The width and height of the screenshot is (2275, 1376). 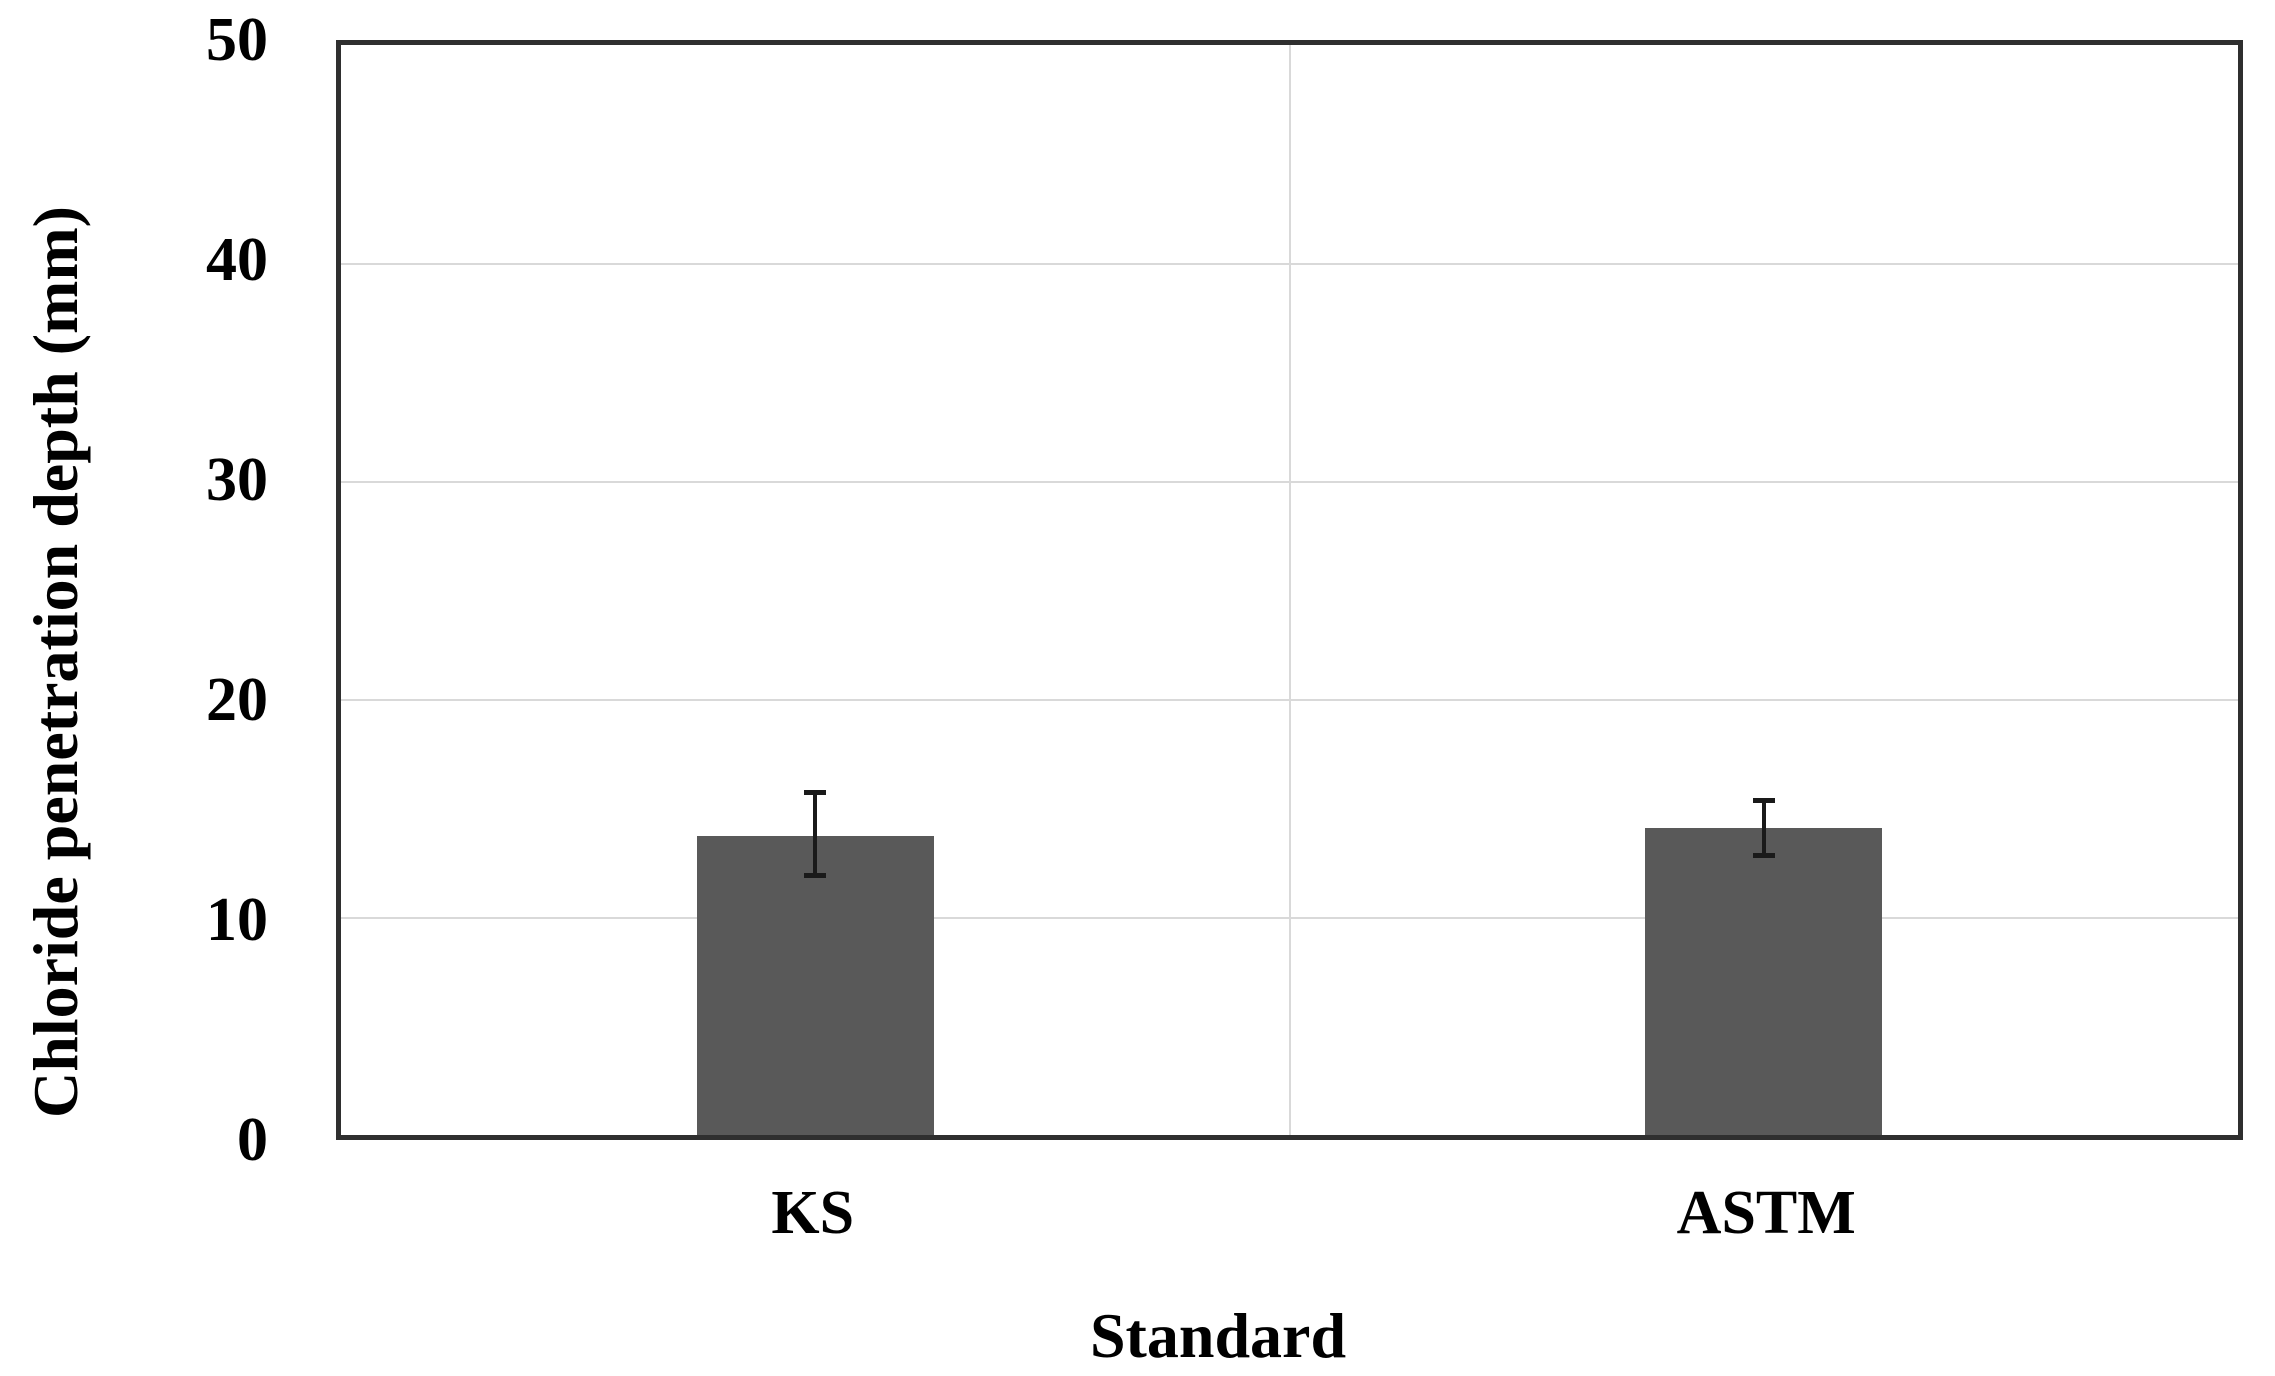 What do you see at coordinates (1763, 828) in the screenshot?
I see `error-bar-astm` at bounding box center [1763, 828].